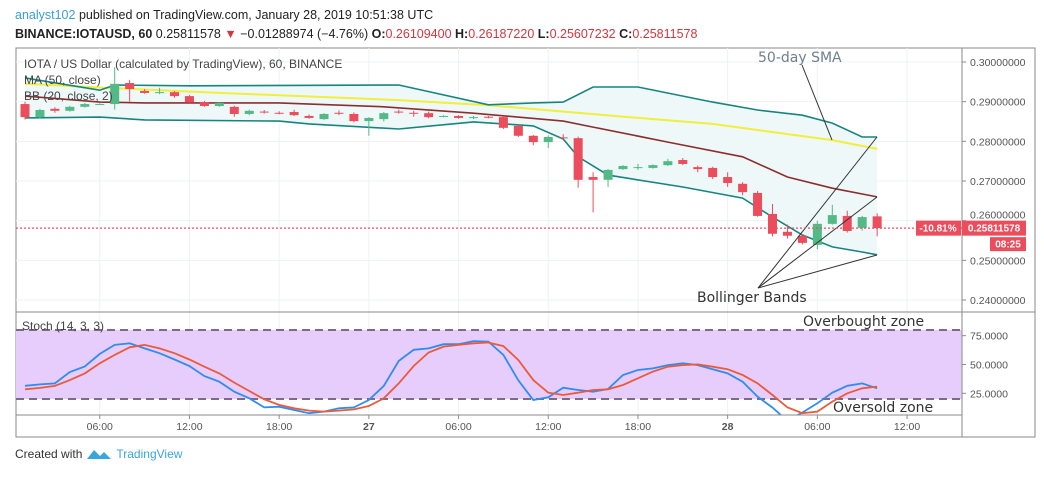 This screenshot has width=1044, height=480. I want to click on stoch-k-line, so click(451, 377).